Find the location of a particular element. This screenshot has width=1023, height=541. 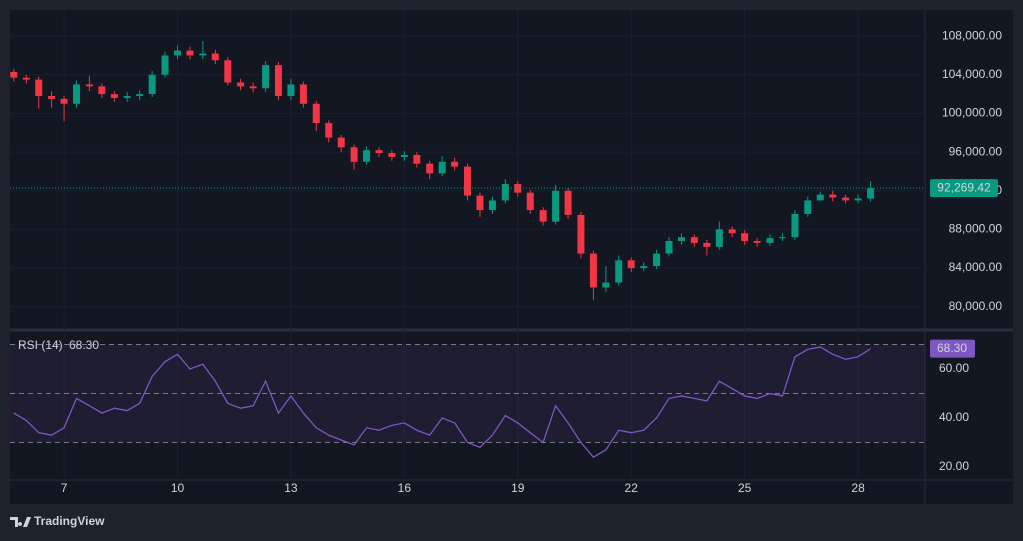

last-price-tag is located at coordinates (964, 188).